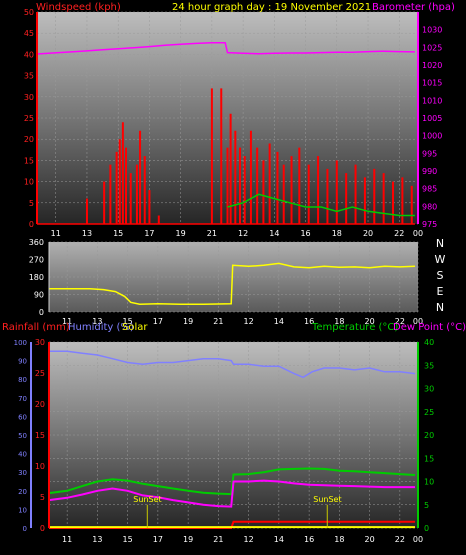 Image resolution: width=466 pixels, height=555 pixels. Describe the element at coordinates (40, 435) in the screenshot. I see `rainfall-tick-label: 15` at that location.